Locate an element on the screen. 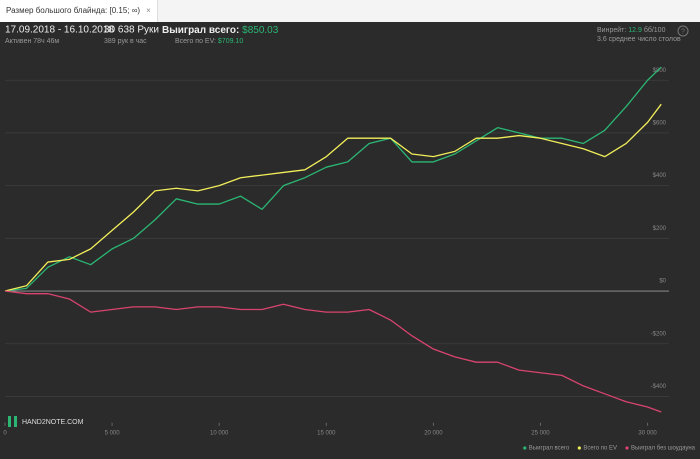 The height and width of the screenshot is (459, 700). tab: Размер большого блайнда: [0.15; ∞) × is located at coordinates (79, 11).